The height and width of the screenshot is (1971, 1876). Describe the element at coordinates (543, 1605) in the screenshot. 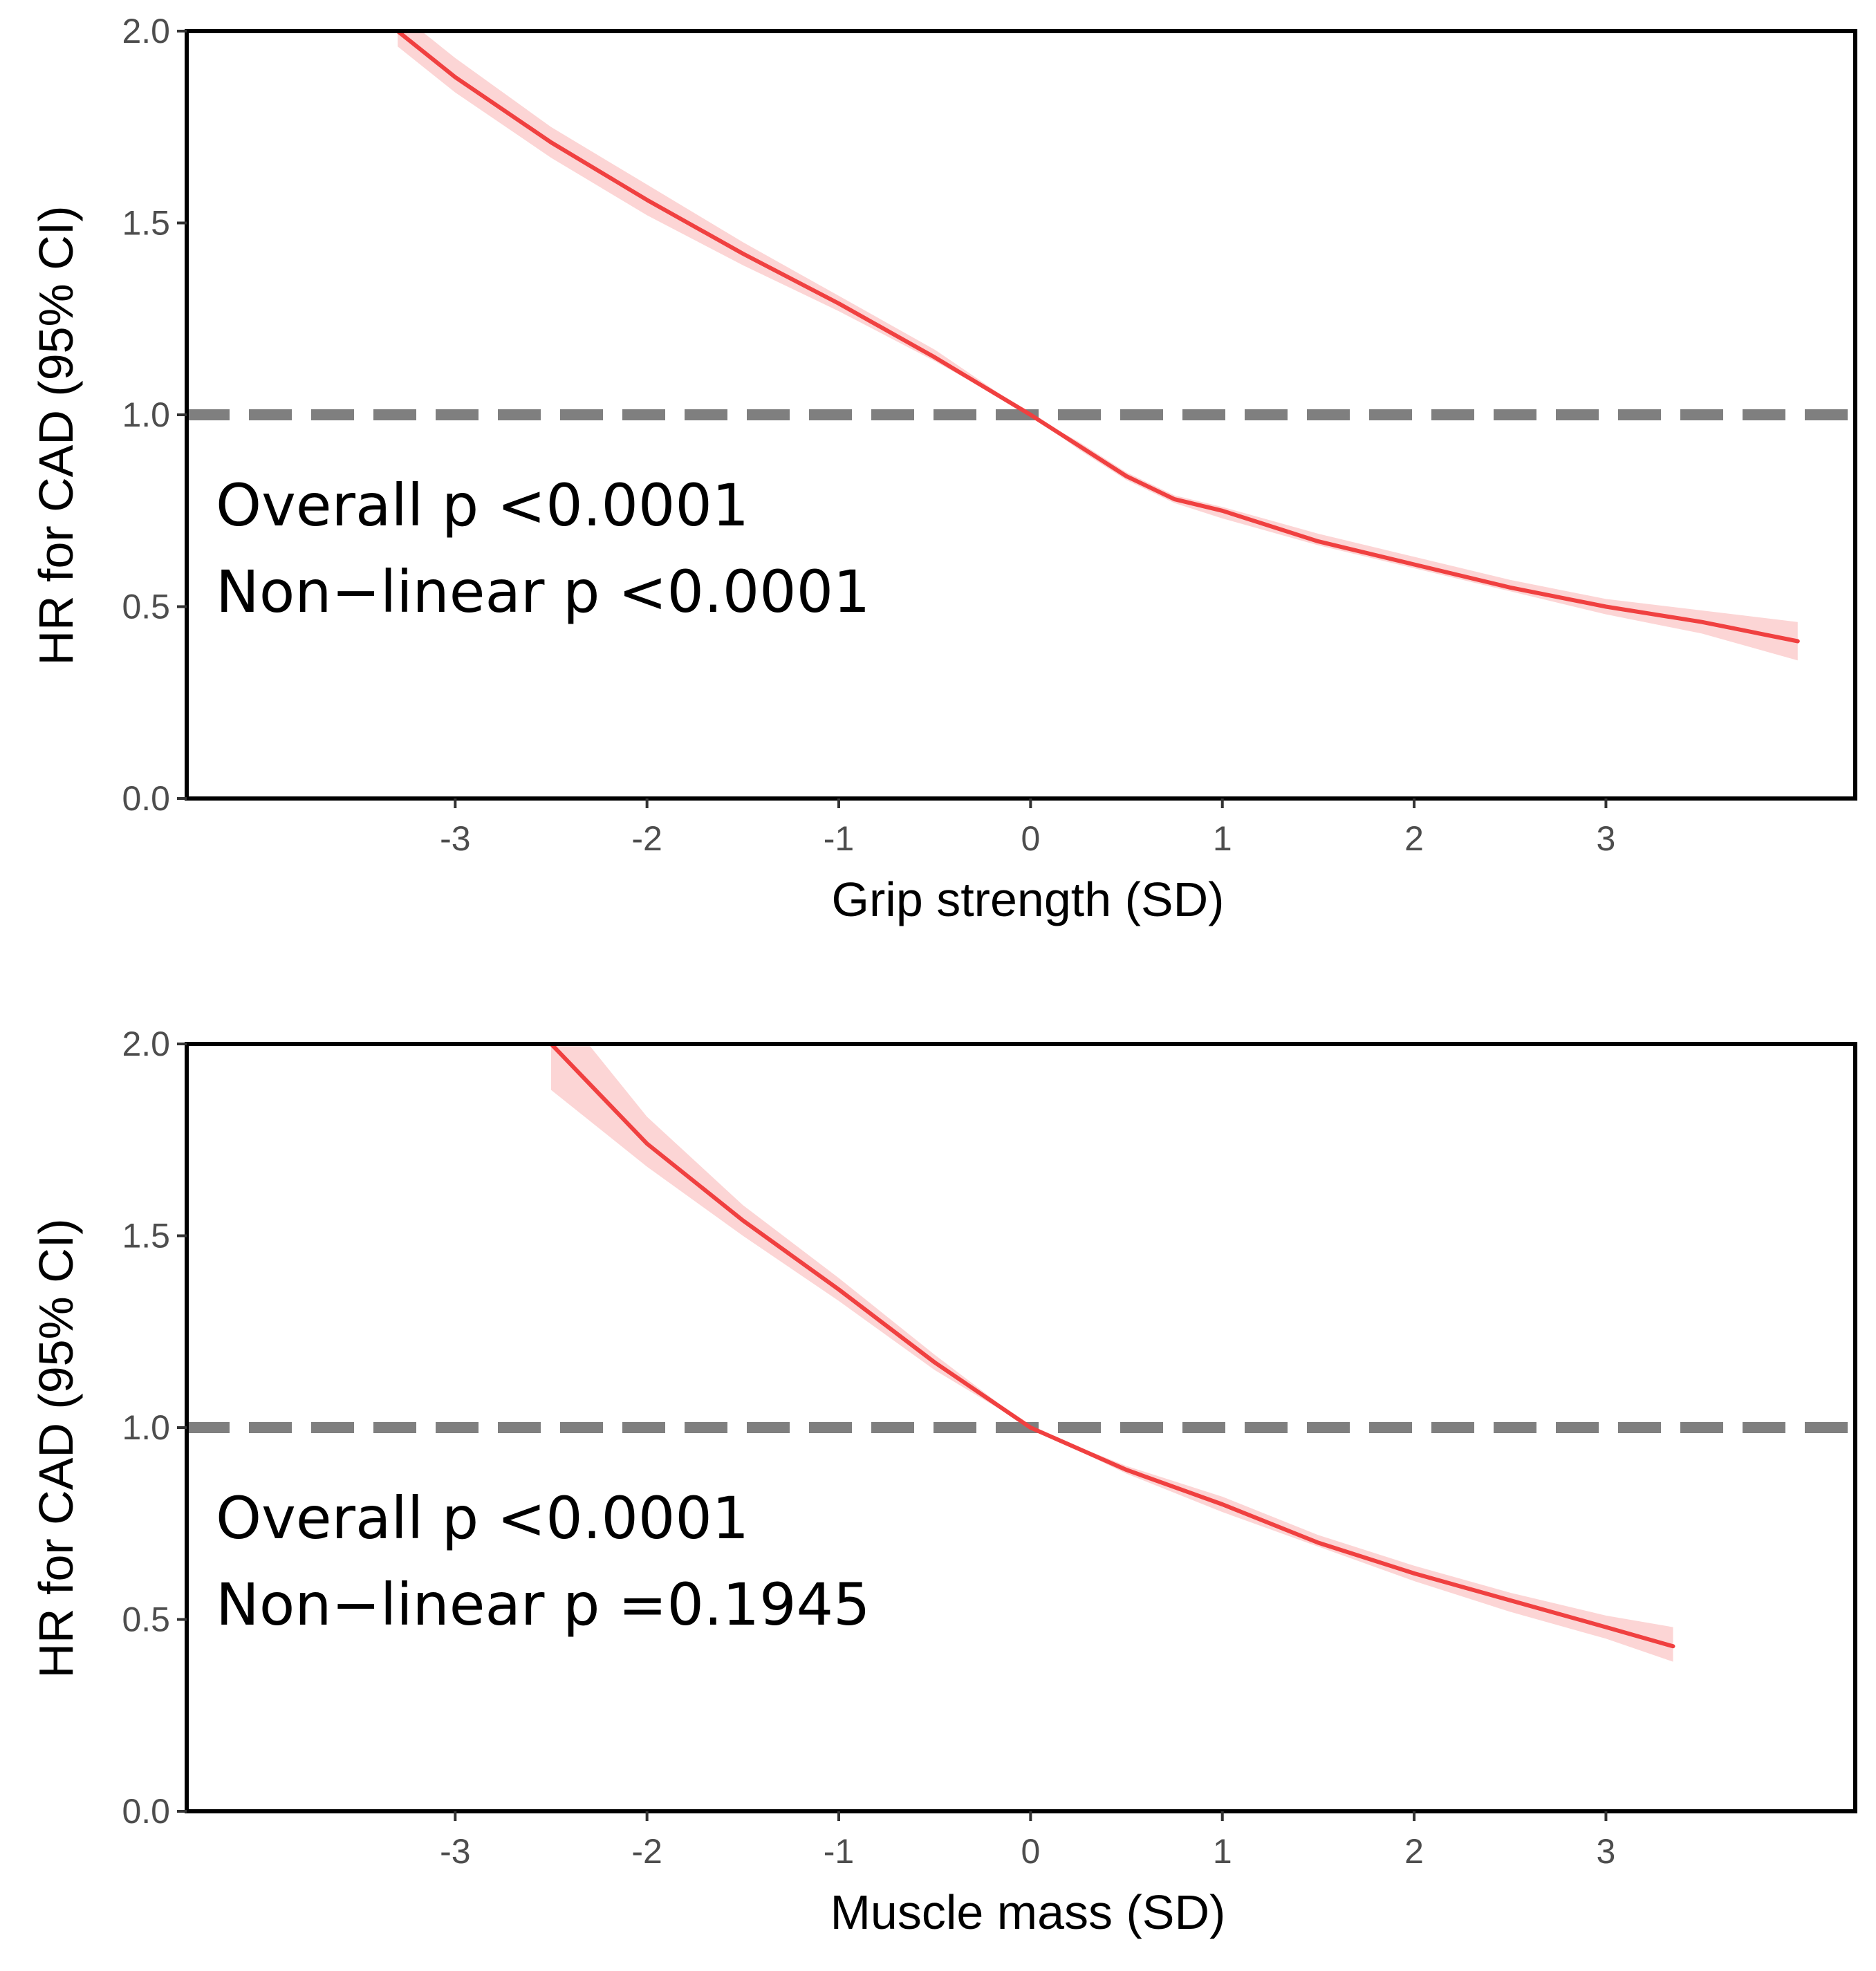

I see `p-value-annotation: Non−linear p =0.1945` at that location.